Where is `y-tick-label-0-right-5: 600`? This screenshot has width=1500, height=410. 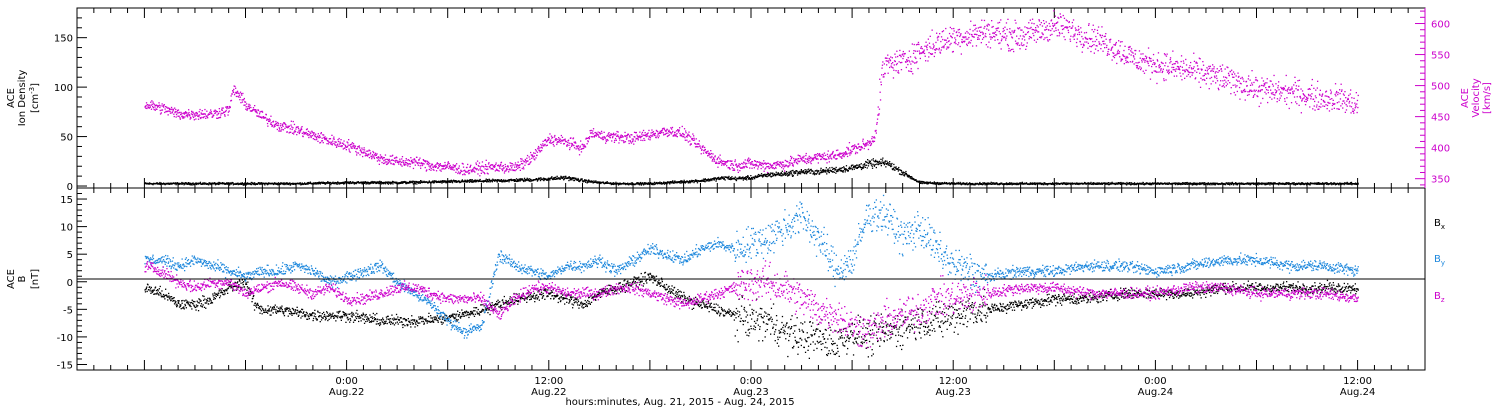
y-tick-label-0-right-5: 600 is located at coordinates (1440, 25).